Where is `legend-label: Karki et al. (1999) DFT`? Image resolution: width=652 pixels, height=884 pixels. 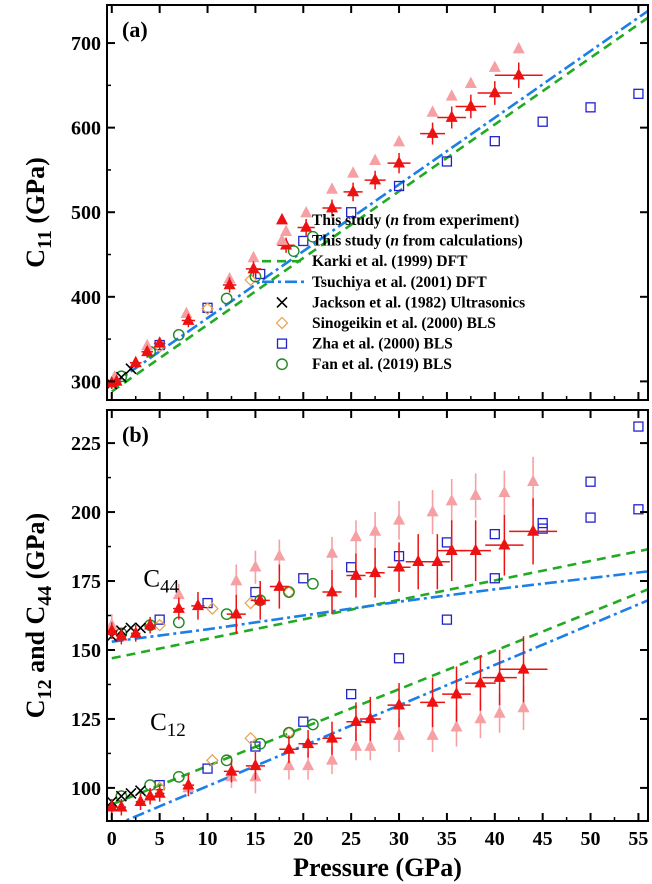 legend-label: Karki et al. (1999) DFT is located at coordinates (390, 261).